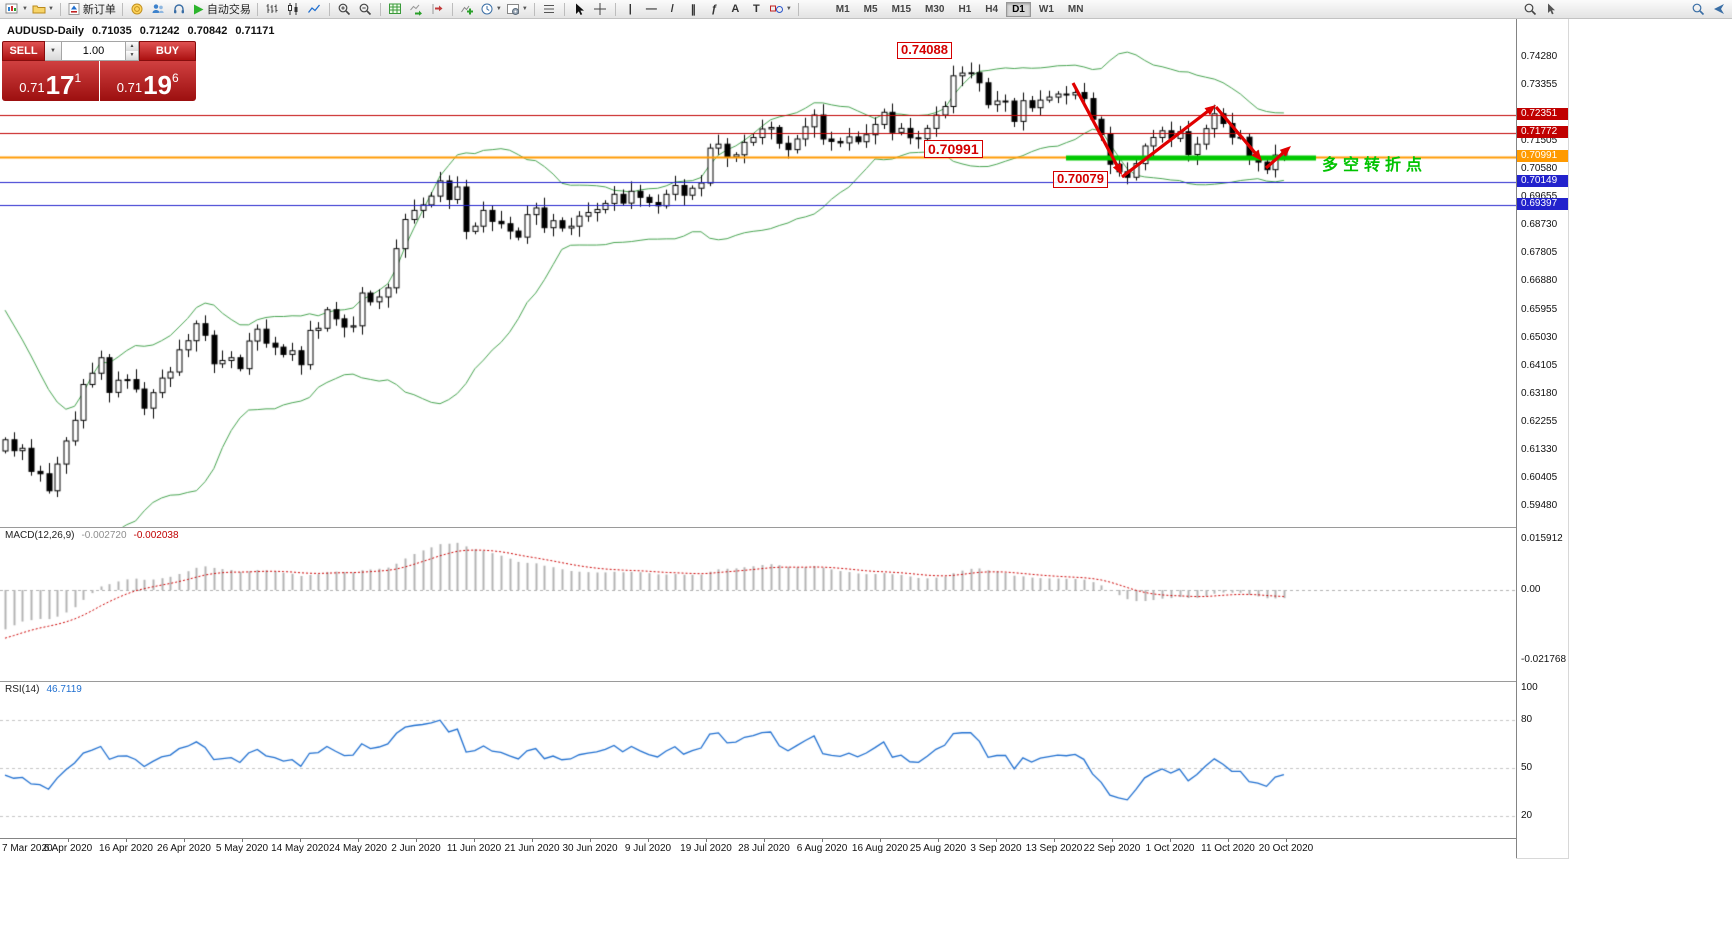  Describe the element at coordinates (992, 9) in the screenshot. I see `tf-button-H4: H4` at that location.